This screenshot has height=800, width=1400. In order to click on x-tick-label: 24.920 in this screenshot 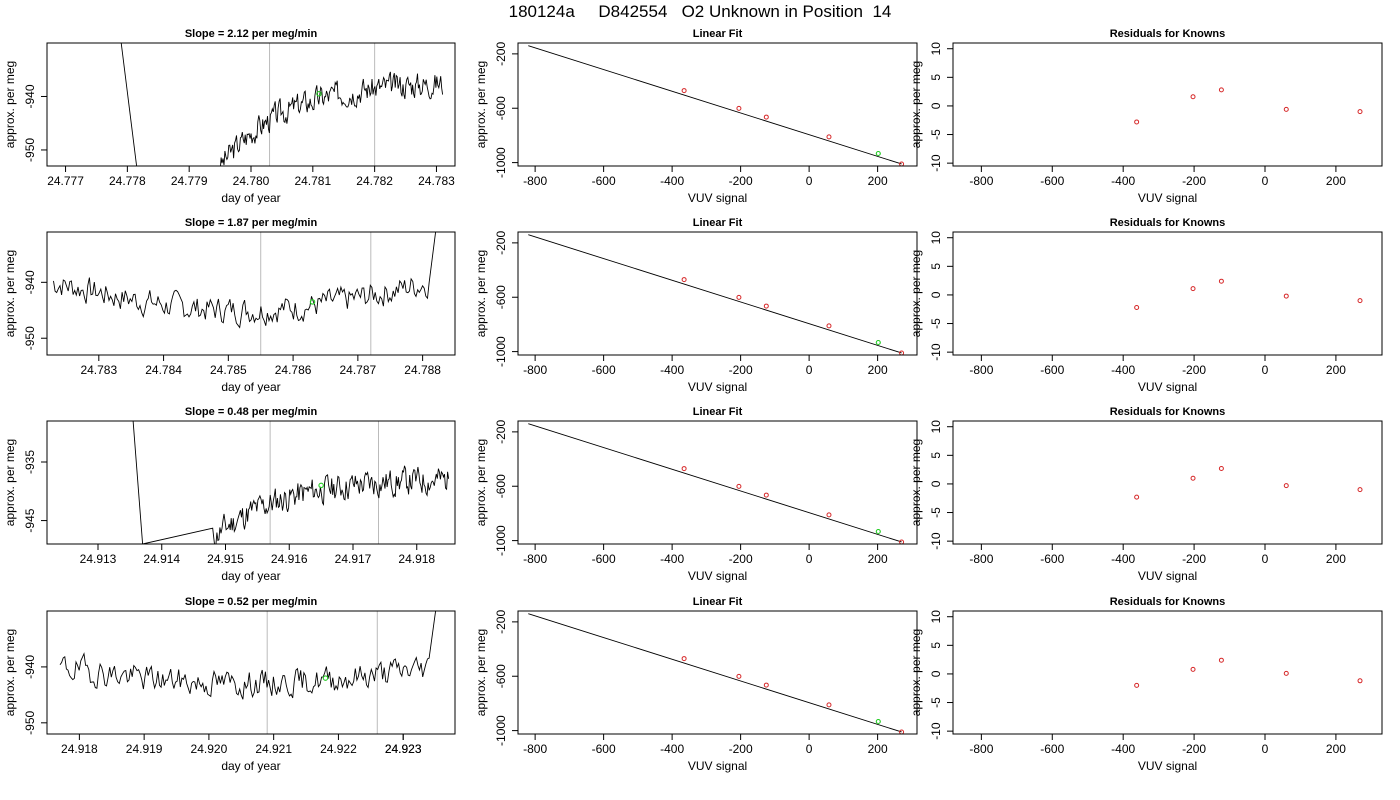, I will do `click(209, 749)`.